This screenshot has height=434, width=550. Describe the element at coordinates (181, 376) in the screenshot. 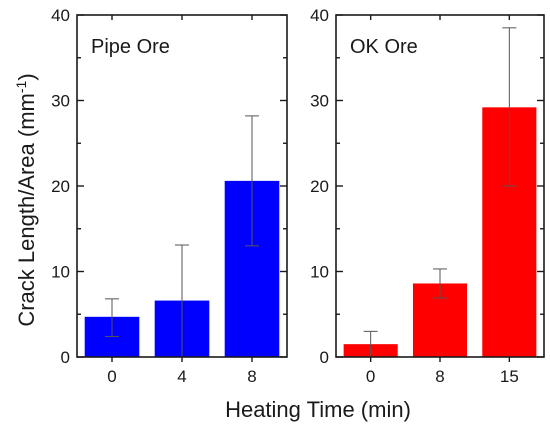

I see `x-tick-label: 4` at that location.